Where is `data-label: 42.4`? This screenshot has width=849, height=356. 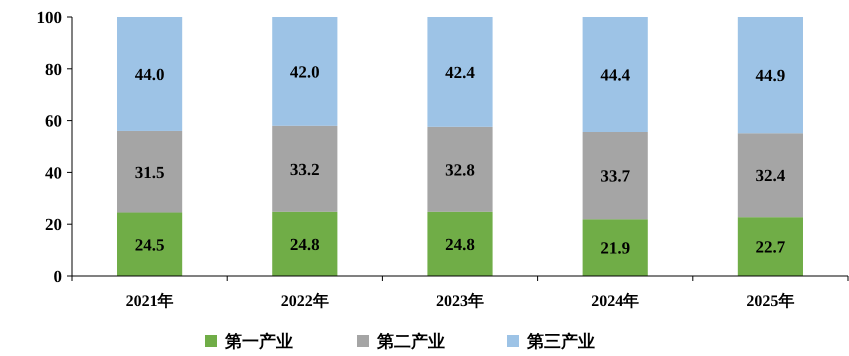 data-label: 42.4 is located at coordinates (460, 72).